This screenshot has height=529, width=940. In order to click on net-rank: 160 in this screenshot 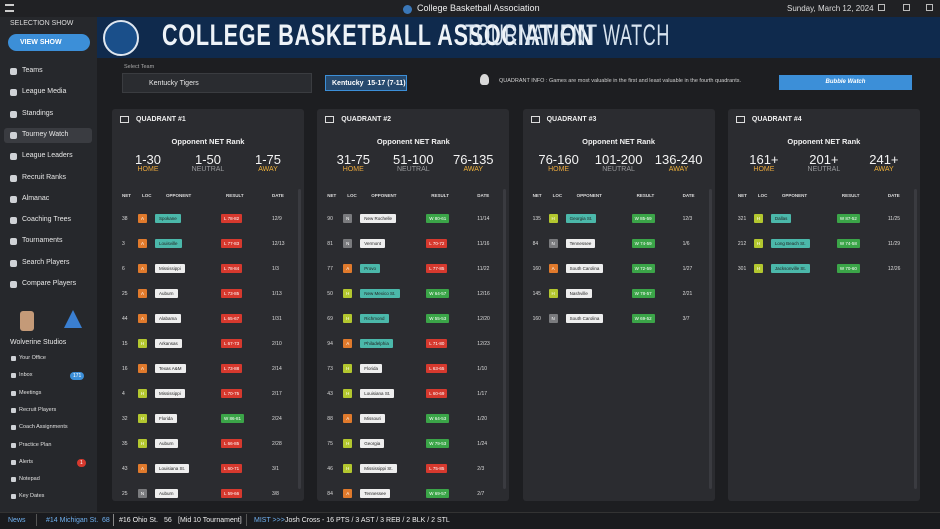, I will do `click(536, 319)`.